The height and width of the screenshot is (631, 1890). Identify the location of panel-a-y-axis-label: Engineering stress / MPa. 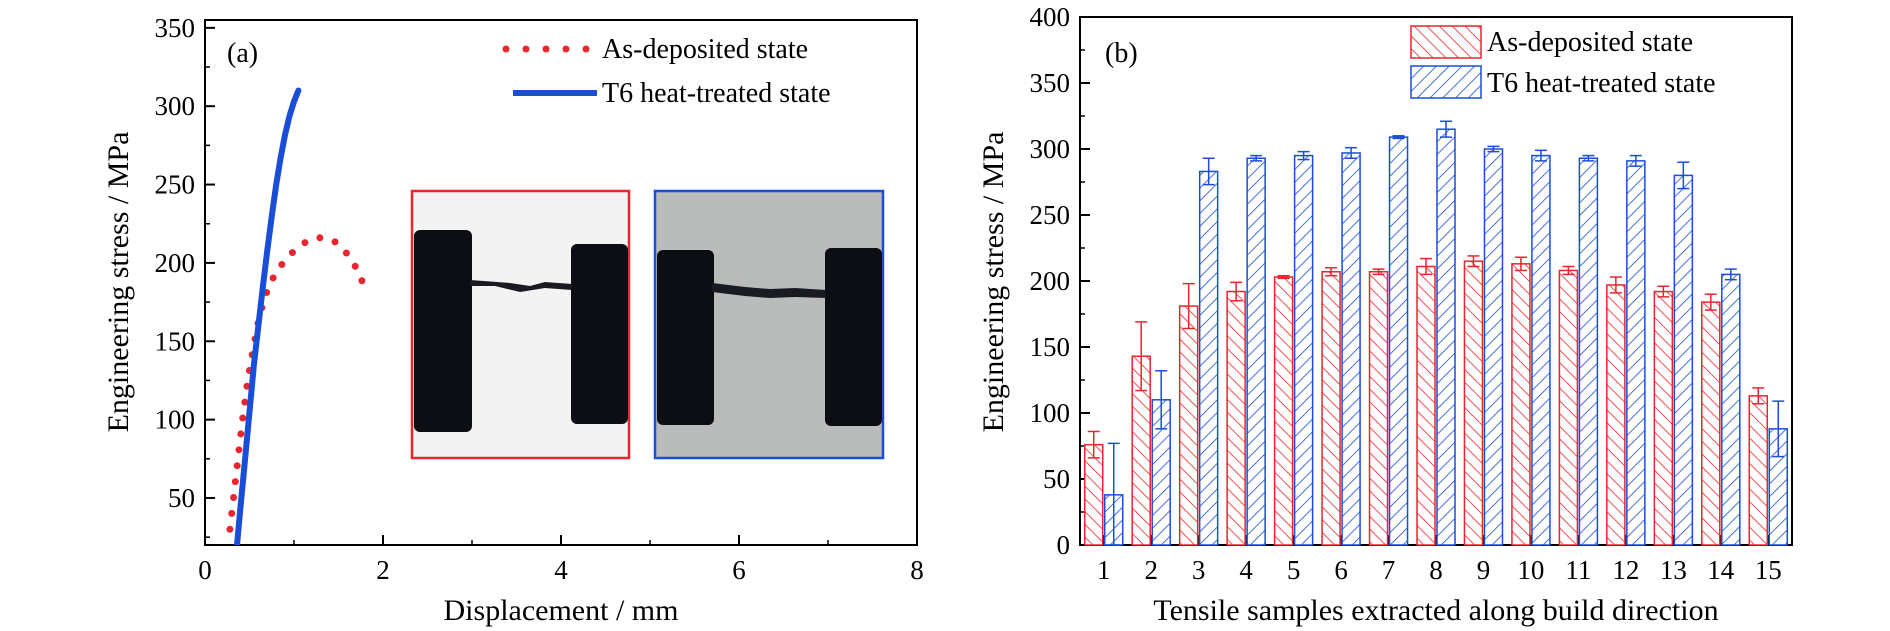
(118, 282).